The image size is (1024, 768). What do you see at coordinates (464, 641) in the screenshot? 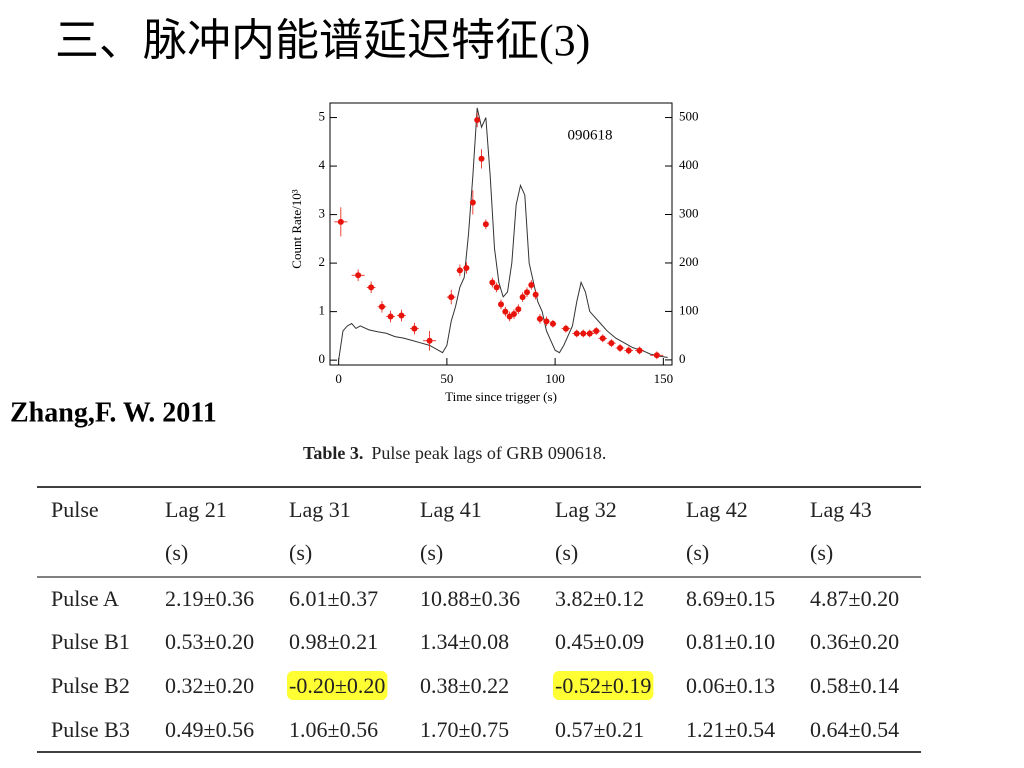
I see `table-cell: 1.34±0.08` at bounding box center [464, 641].